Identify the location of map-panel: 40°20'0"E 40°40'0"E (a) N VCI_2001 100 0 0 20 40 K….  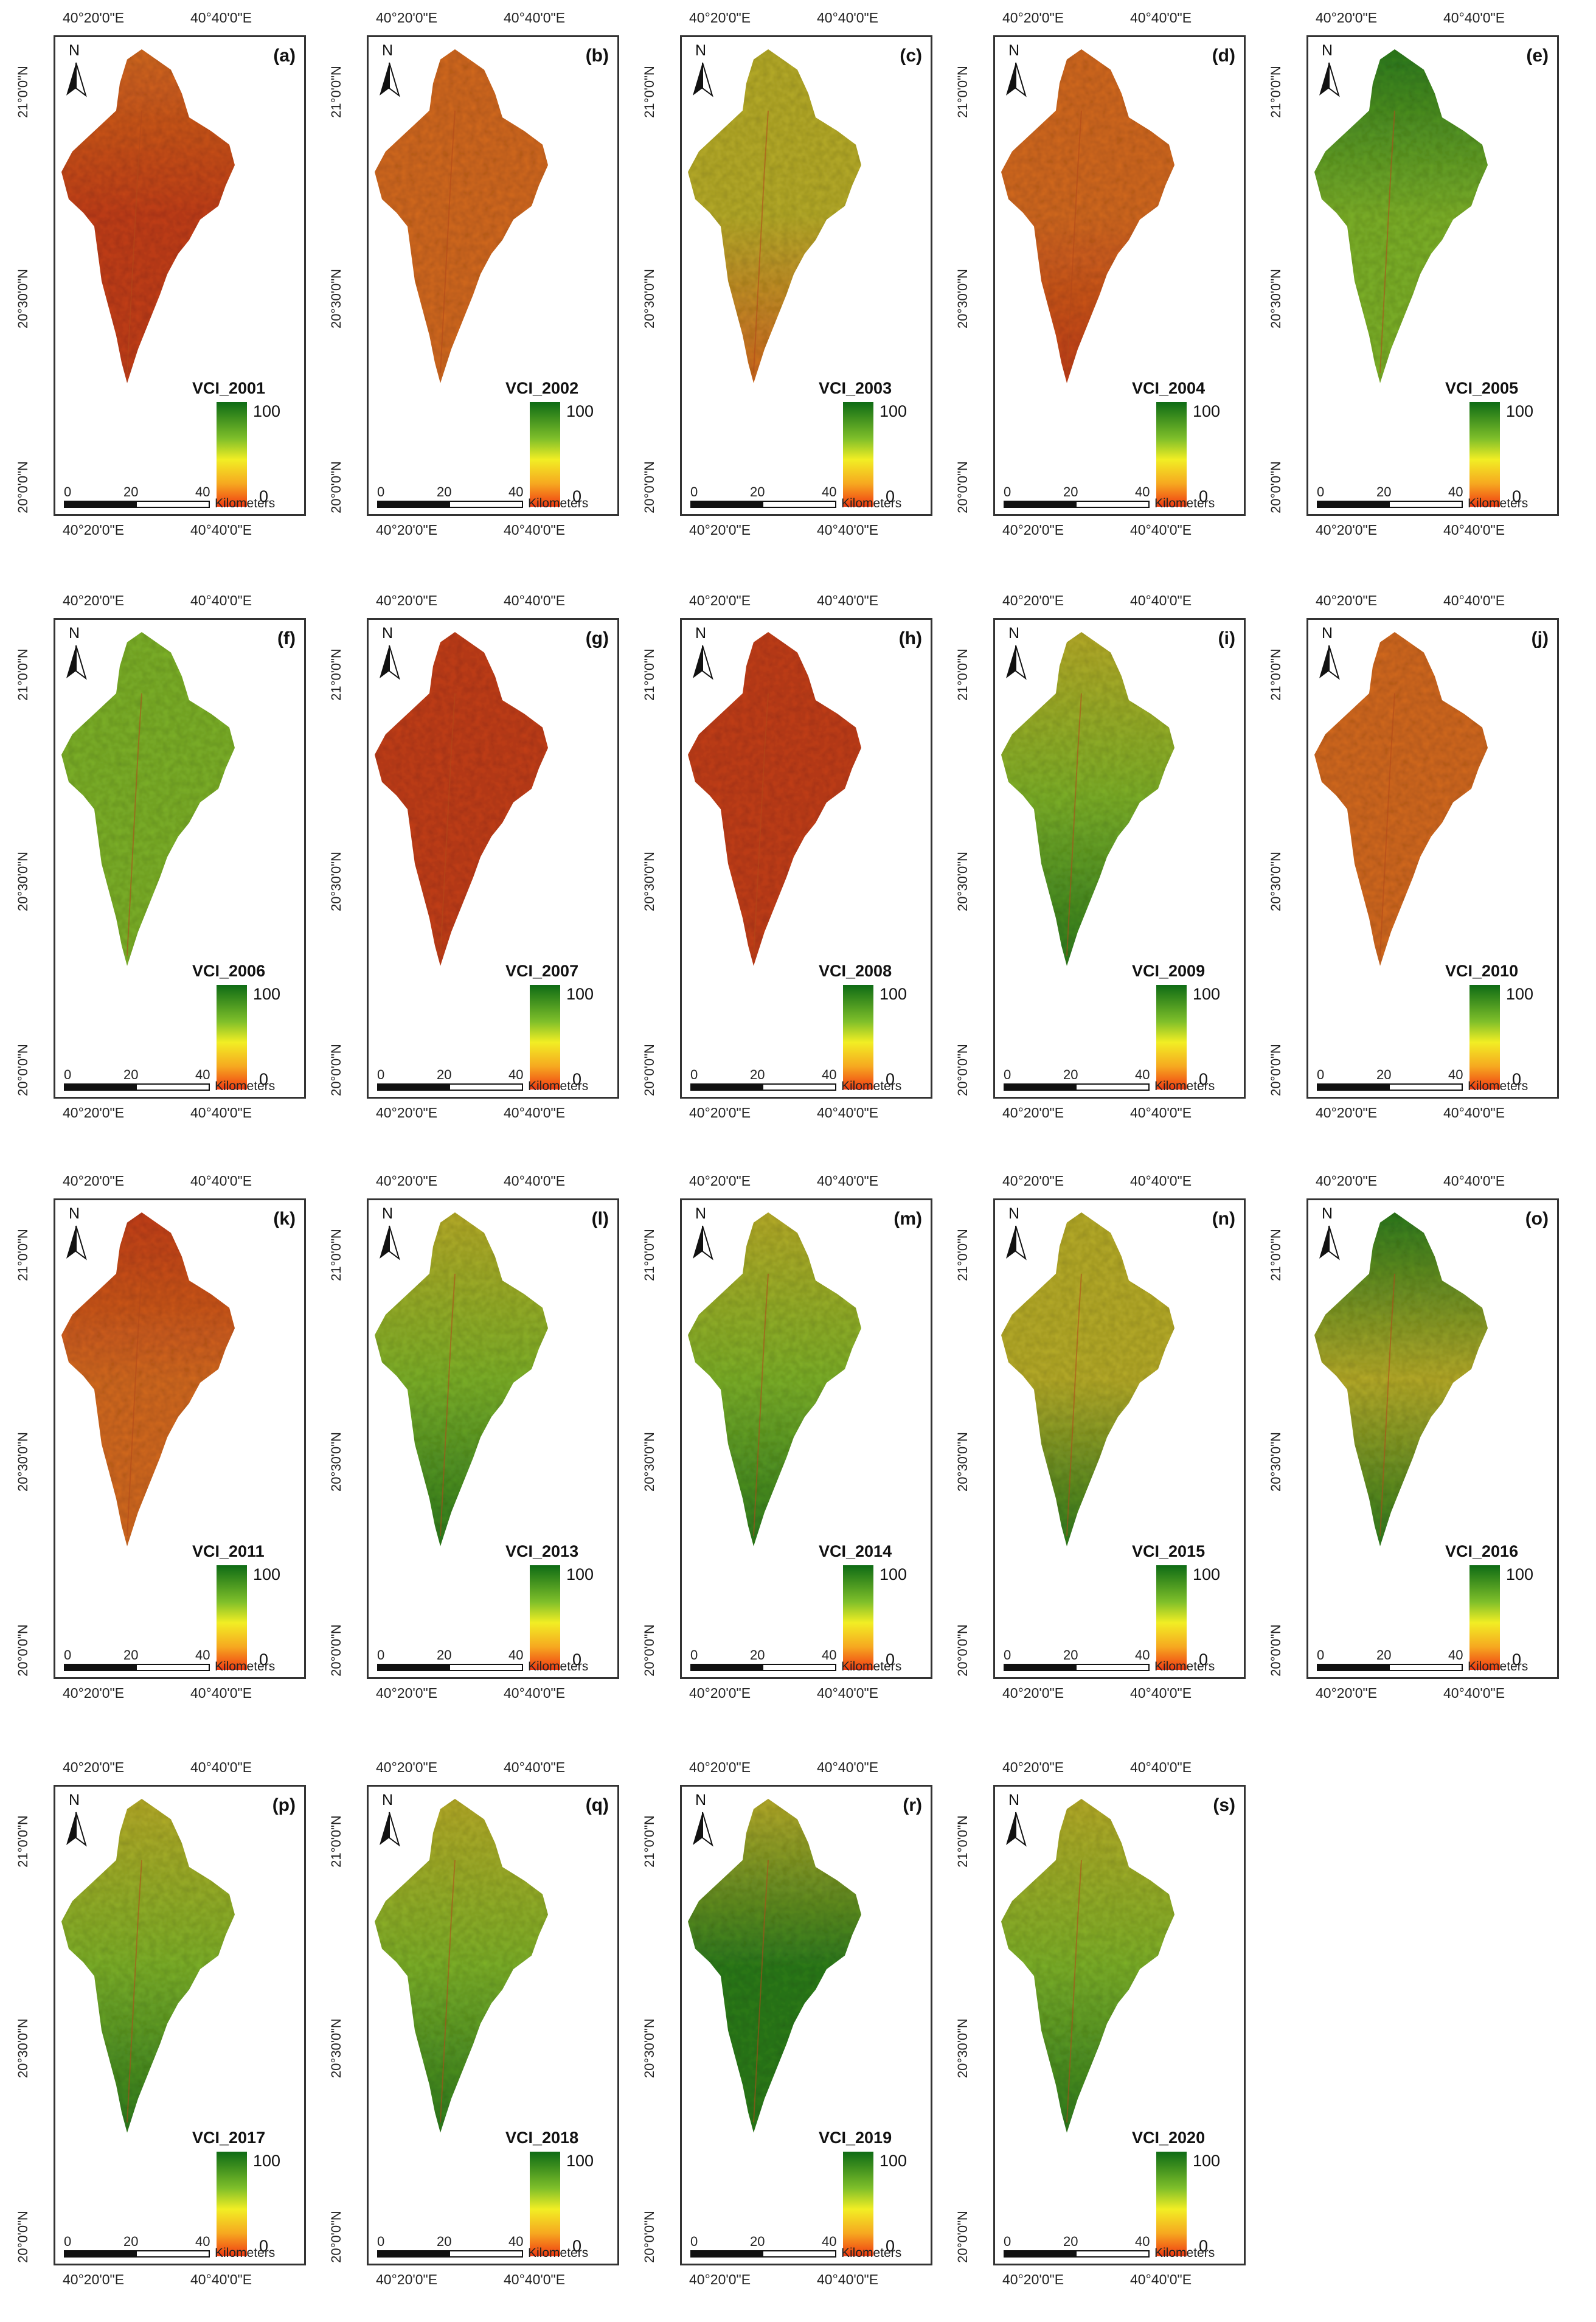
(157, 278).